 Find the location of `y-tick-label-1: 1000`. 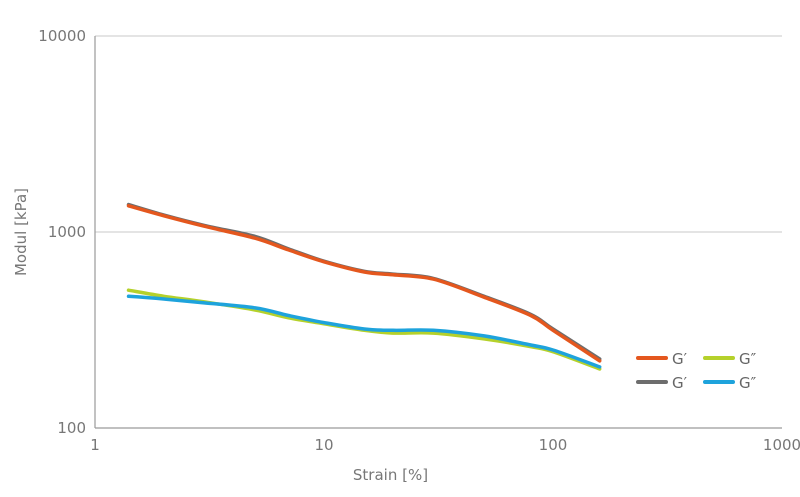

y-tick-label-1: 1000 is located at coordinates (67, 232).